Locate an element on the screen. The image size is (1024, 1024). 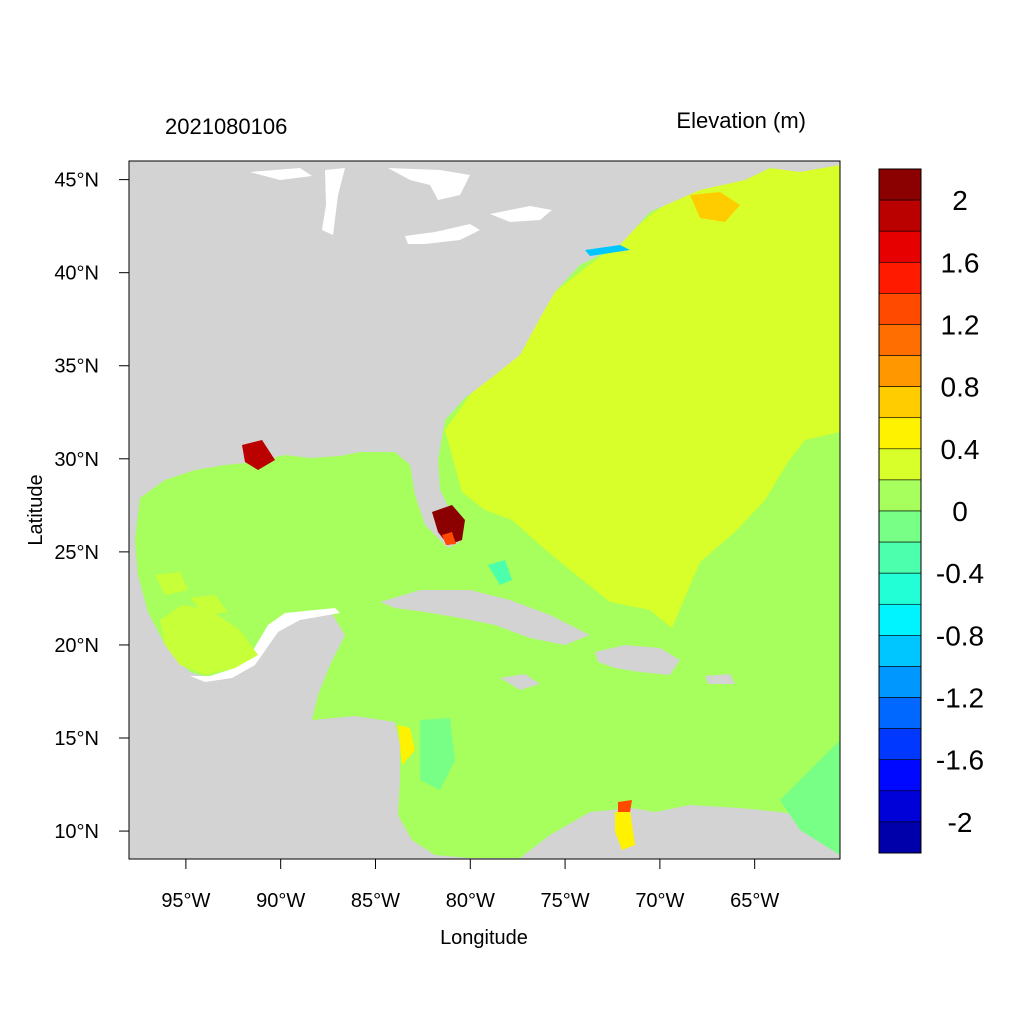
y-tick-label: 15°N is located at coordinates (76, 739).